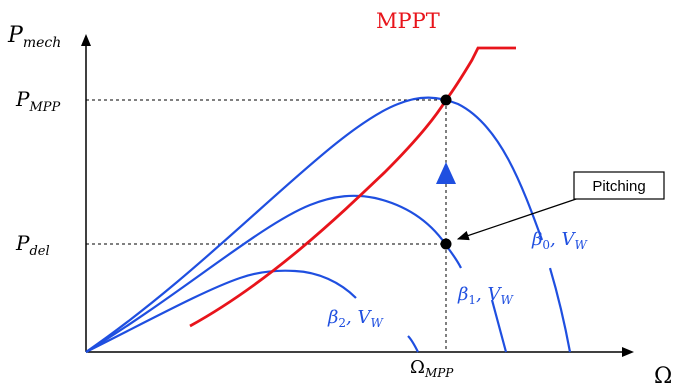  What do you see at coordinates (446, 100) in the screenshot?
I see `mpp-operating-point` at bounding box center [446, 100].